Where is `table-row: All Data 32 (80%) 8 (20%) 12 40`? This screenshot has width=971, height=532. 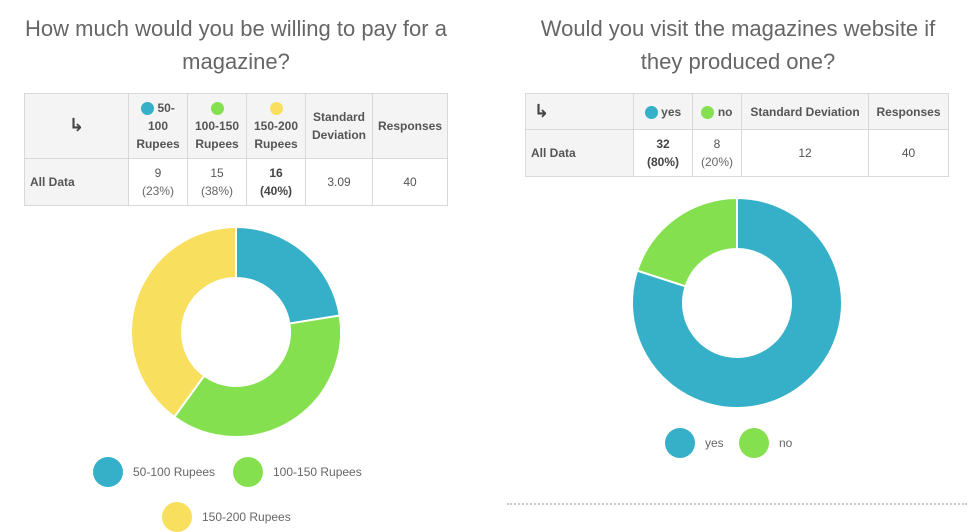
table-row: All Data 32 (80%) 8 (20%) 12 40 is located at coordinates (737, 153).